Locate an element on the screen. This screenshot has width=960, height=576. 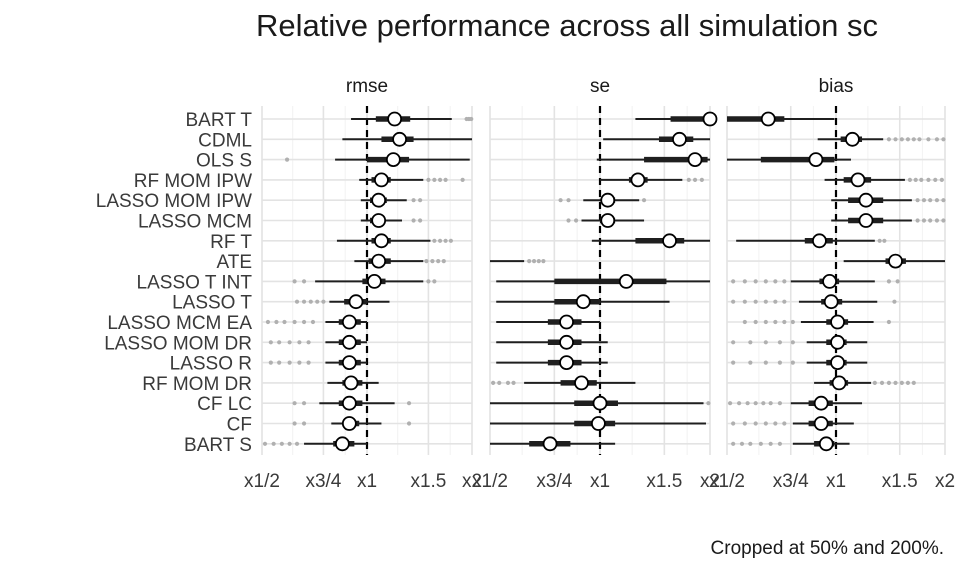
row-label: CF LC is located at coordinates (224, 404).